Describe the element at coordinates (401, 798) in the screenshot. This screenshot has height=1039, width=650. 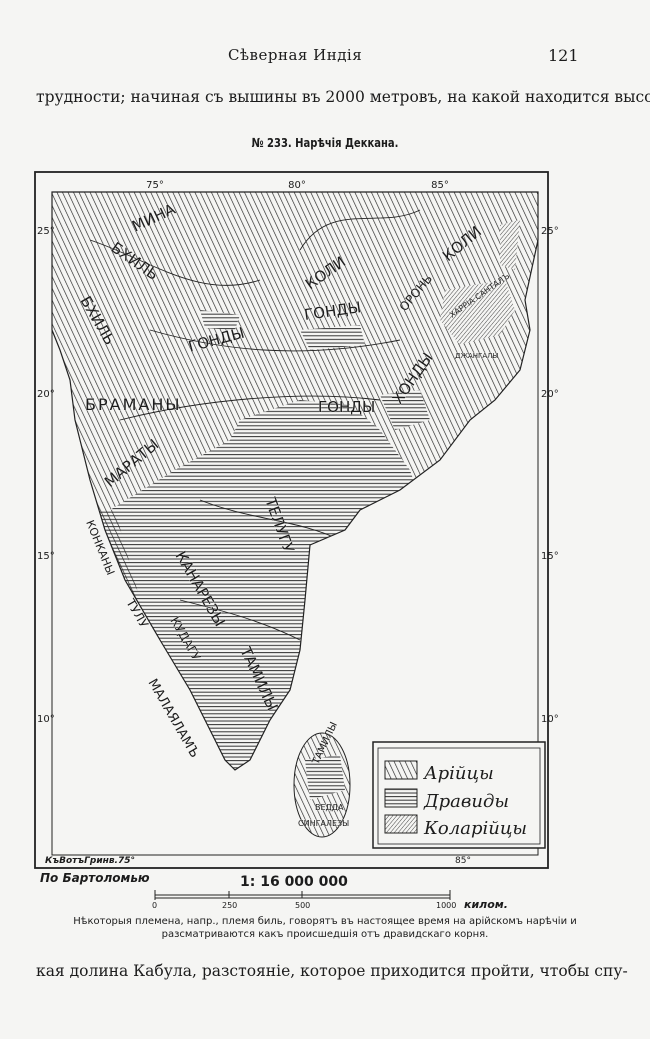
I see `legend-swatch-dravidian` at that location.